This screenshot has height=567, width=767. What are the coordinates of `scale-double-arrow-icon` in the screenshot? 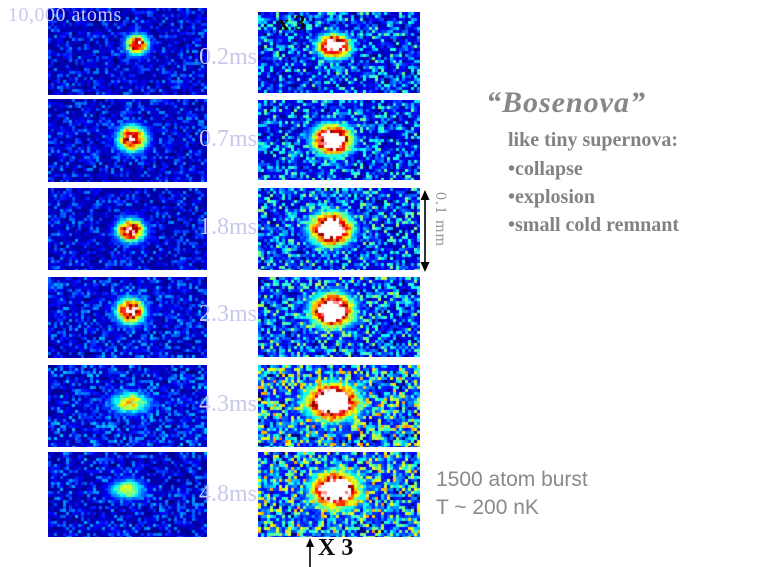 It's located at (425, 231).